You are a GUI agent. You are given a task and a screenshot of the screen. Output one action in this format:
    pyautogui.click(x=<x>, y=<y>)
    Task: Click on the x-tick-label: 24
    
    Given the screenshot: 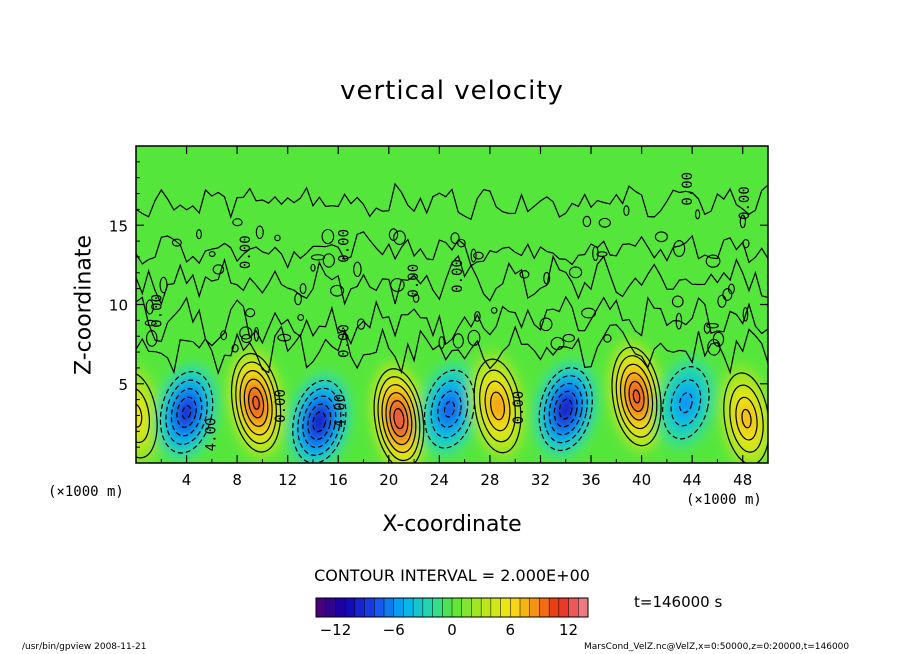 What is the action you would take?
    pyautogui.click(x=439, y=480)
    